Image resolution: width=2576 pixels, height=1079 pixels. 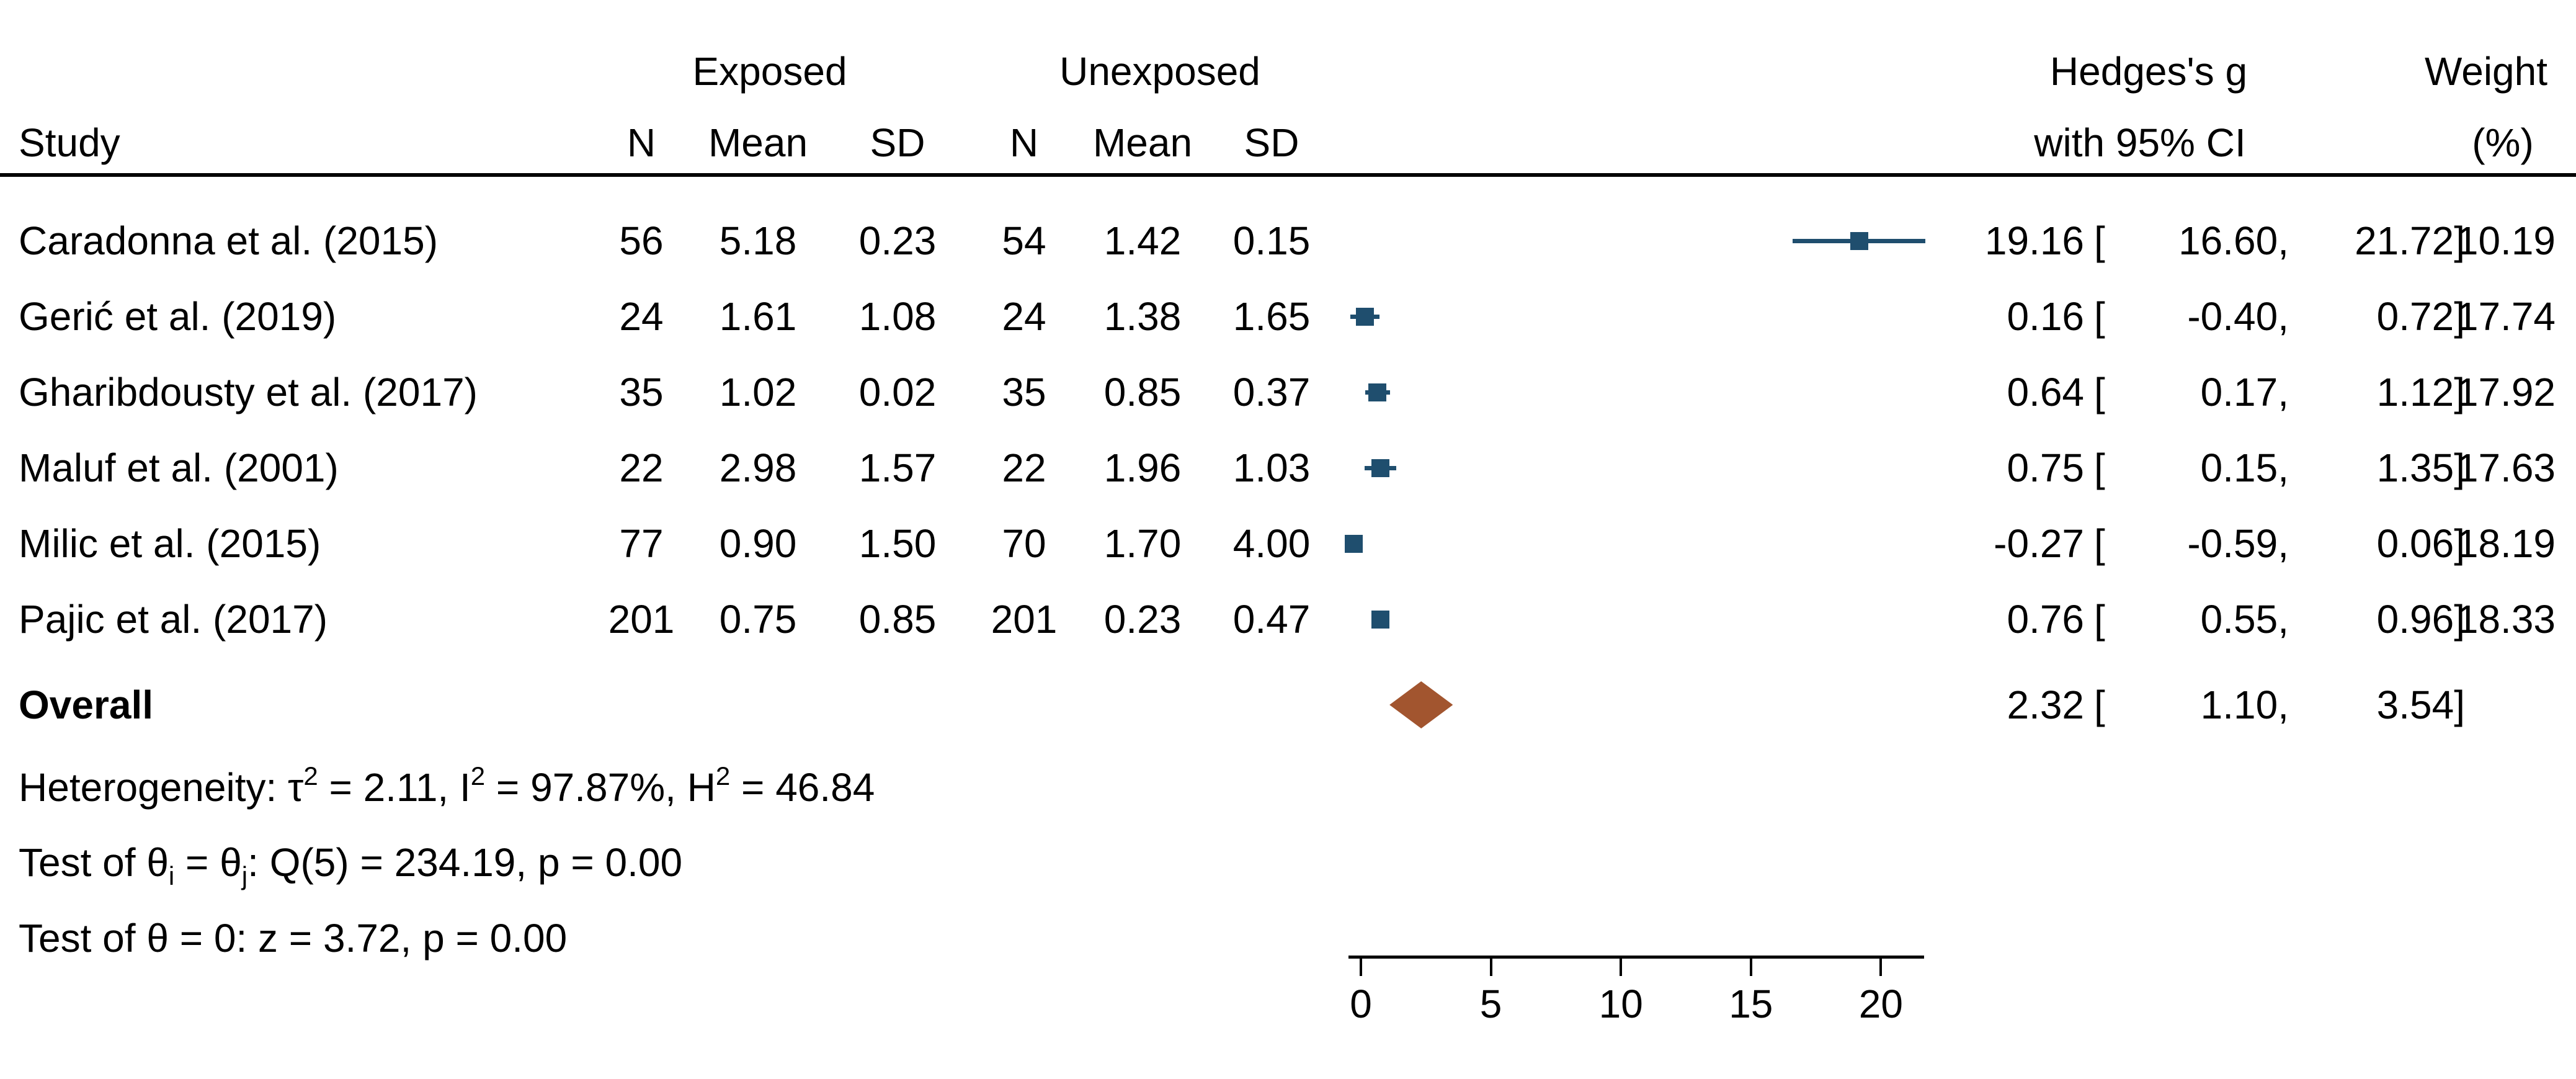 I want to click on overall-row: Overall 2.32 [ 1.10, 3.54], so click(x=1288, y=705).